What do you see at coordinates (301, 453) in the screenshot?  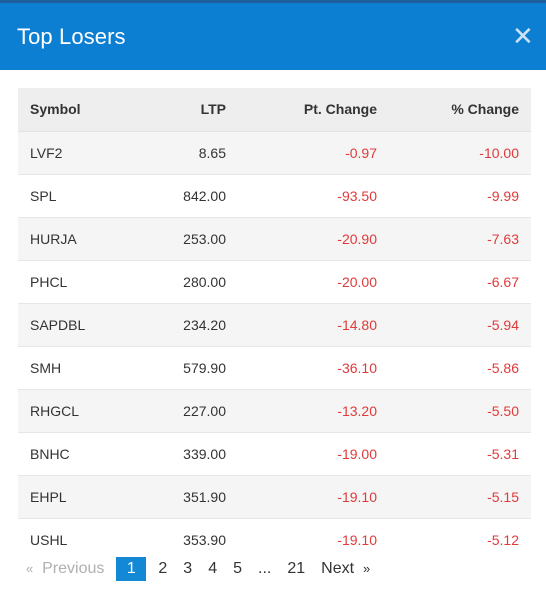 I see `cell-pt-change: -19.00` at bounding box center [301, 453].